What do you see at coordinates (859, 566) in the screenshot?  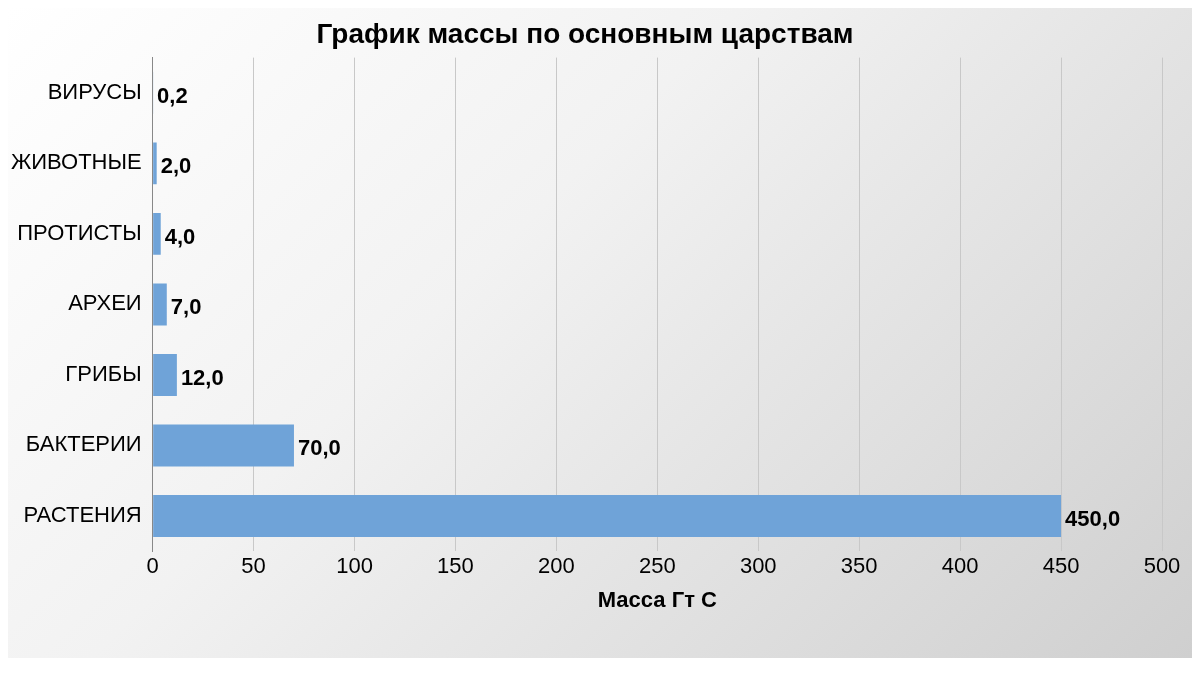 I see `x-tick-label: 350` at bounding box center [859, 566].